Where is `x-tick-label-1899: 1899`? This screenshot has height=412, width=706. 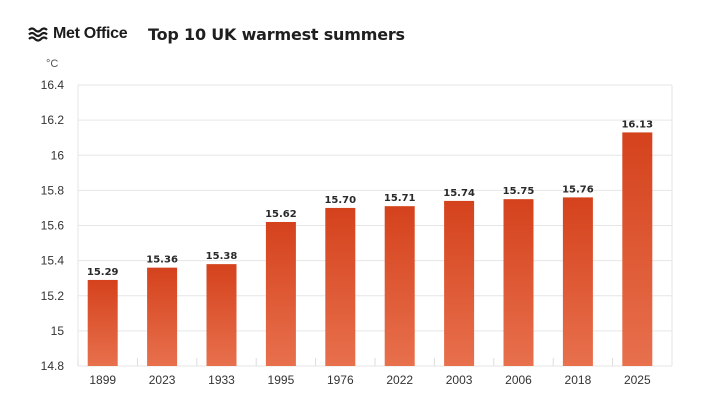 x-tick-label-1899: 1899 is located at coordinates (102, 380).